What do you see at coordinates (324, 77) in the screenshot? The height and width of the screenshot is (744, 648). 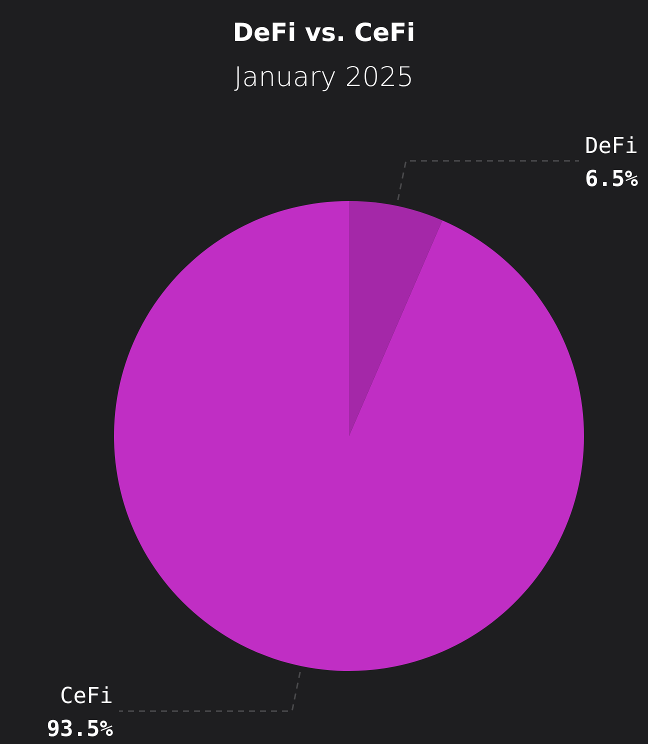 I see `chart-subtitle: January 2025` at bounding box center [324, 77].